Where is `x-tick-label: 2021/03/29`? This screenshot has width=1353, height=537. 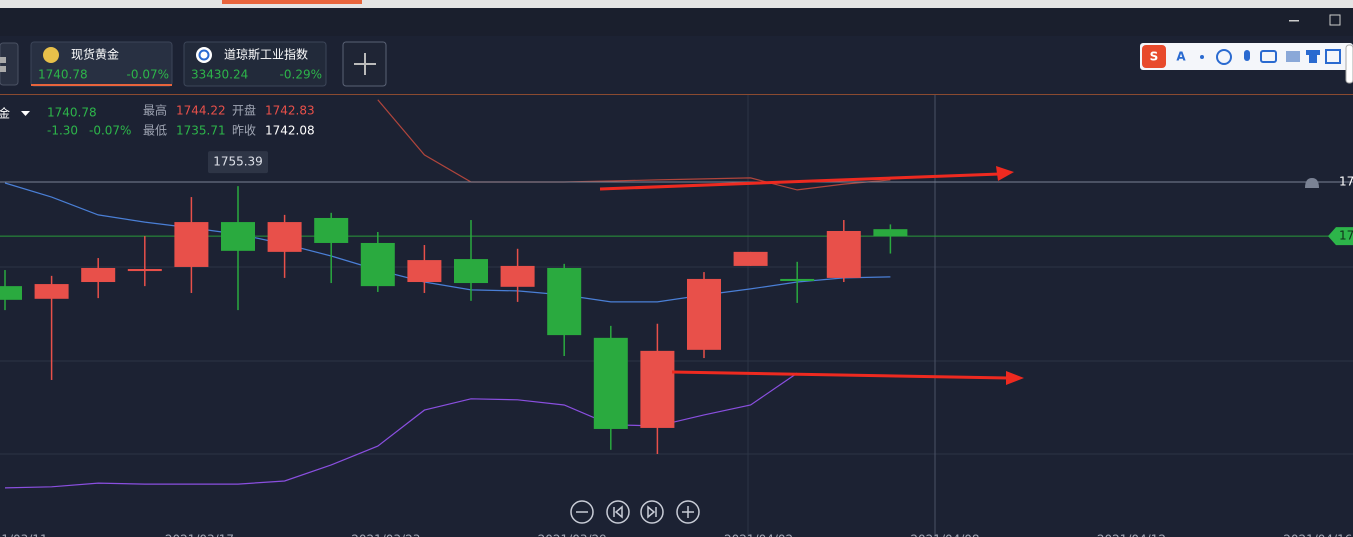
x-tick-label: 2021/03/29 is located at coordinates (572, 535).